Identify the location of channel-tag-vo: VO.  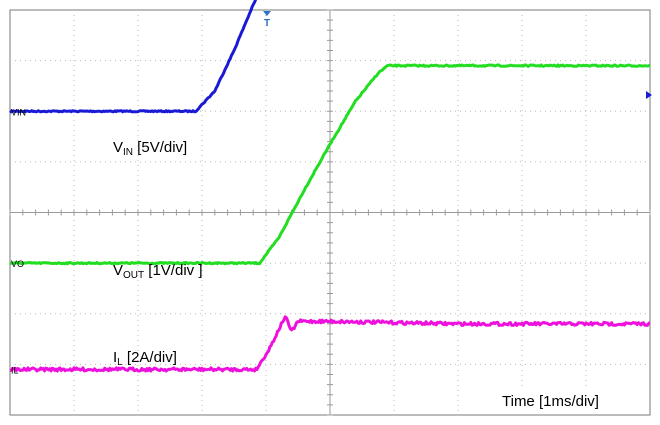
(17, 264).